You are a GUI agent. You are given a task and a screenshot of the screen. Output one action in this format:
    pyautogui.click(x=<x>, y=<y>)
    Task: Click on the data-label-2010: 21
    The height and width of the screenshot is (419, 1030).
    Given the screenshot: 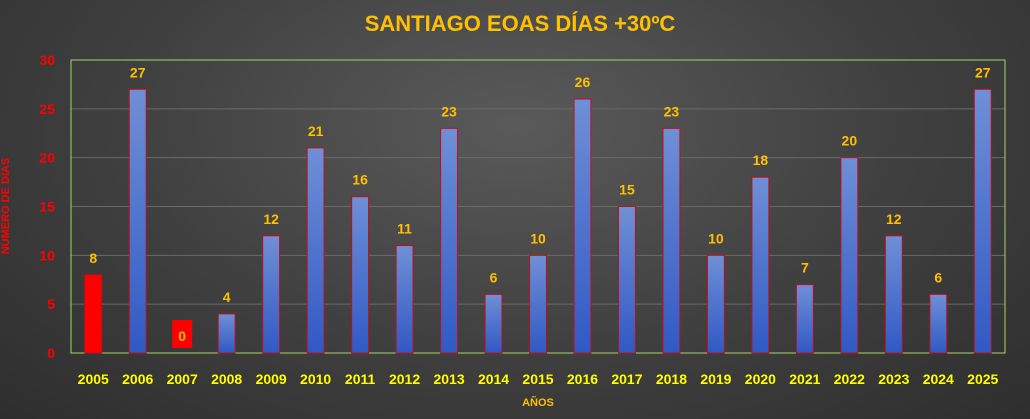 What is the action you would take?
    pyautogui.click(x=316, y=131)
    